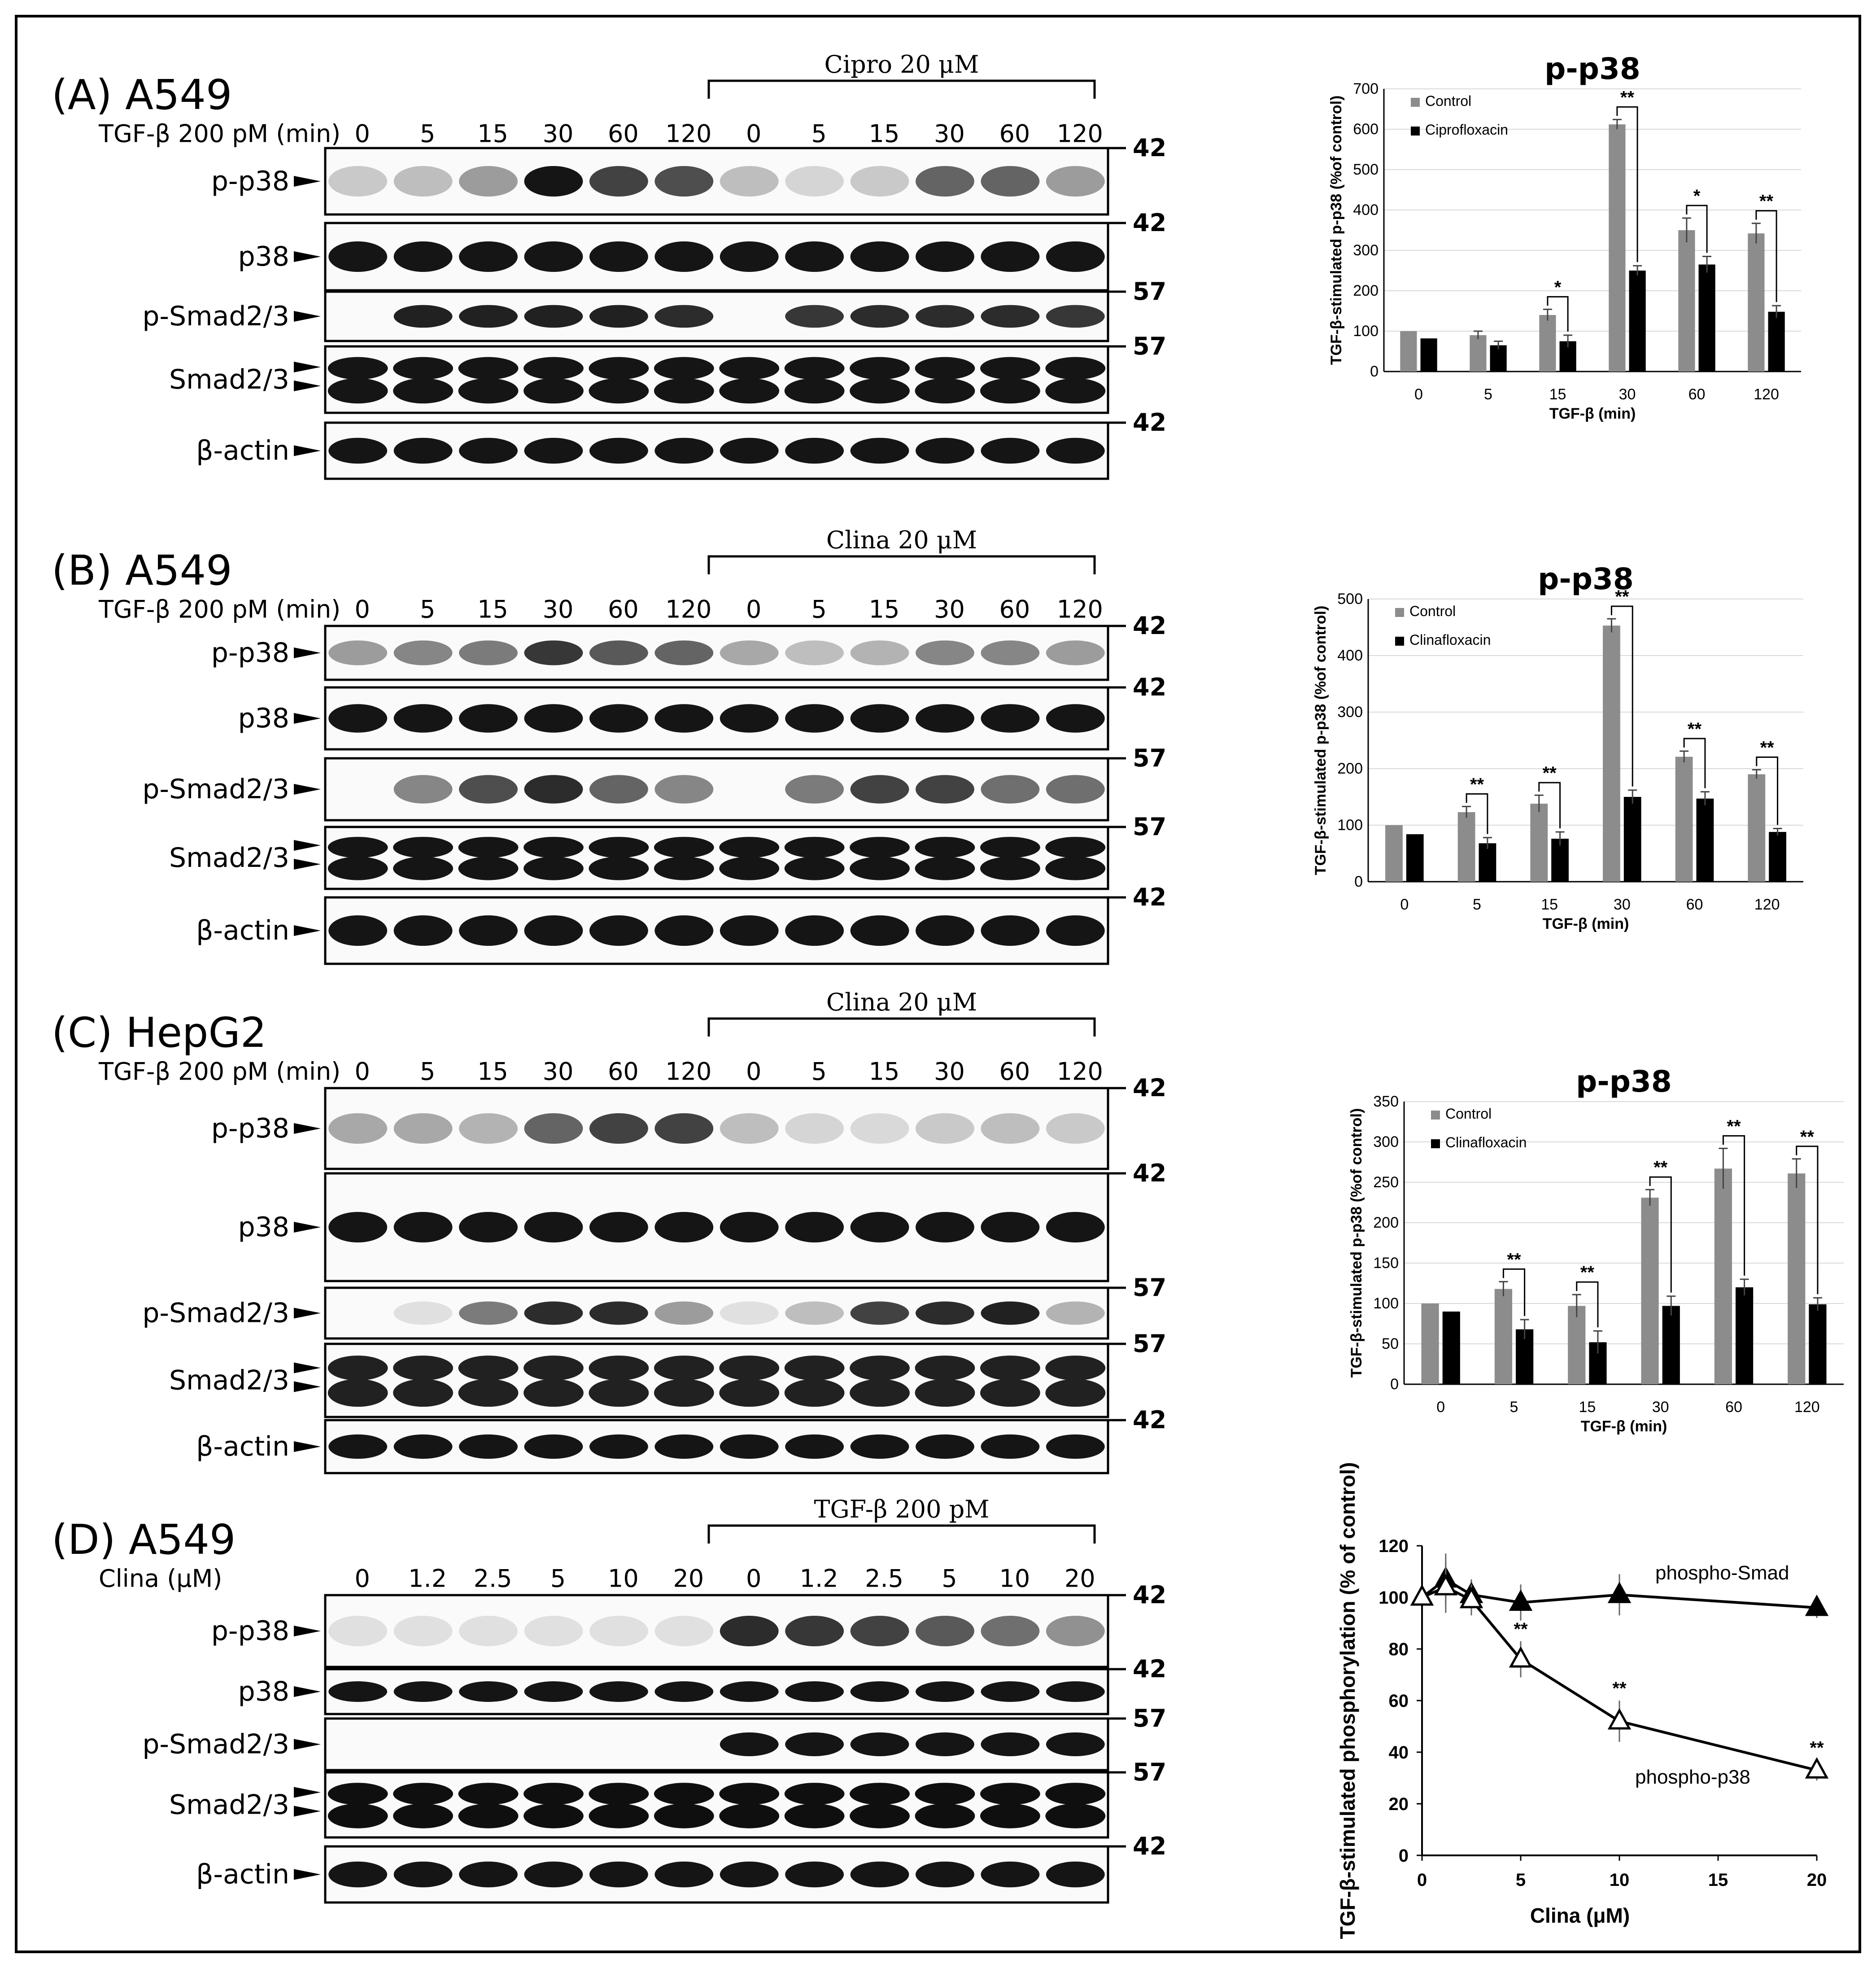 The image size is (1876, 1968). Describe the element at coordinates (1404, 904) in the screenshot. I see `x-tick-label: 0` at that location.